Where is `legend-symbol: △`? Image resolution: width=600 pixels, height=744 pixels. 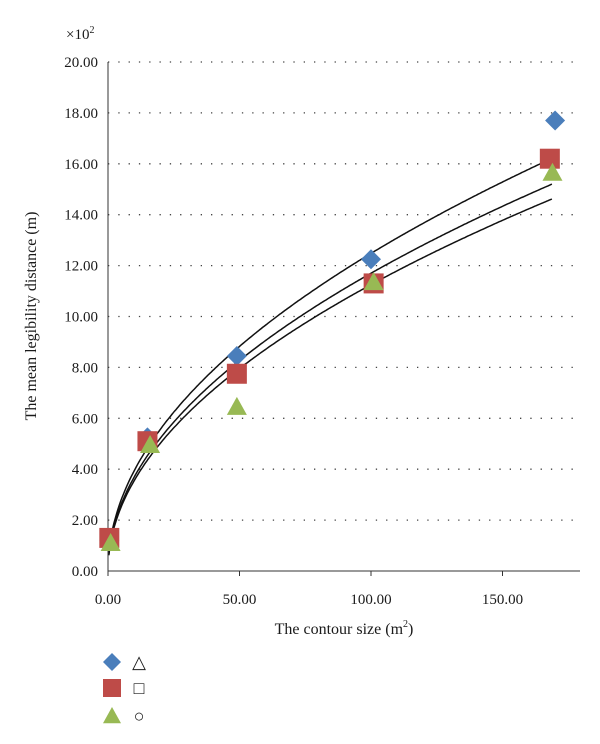
legend-symbol: △ is located at coordinates (139, 662).